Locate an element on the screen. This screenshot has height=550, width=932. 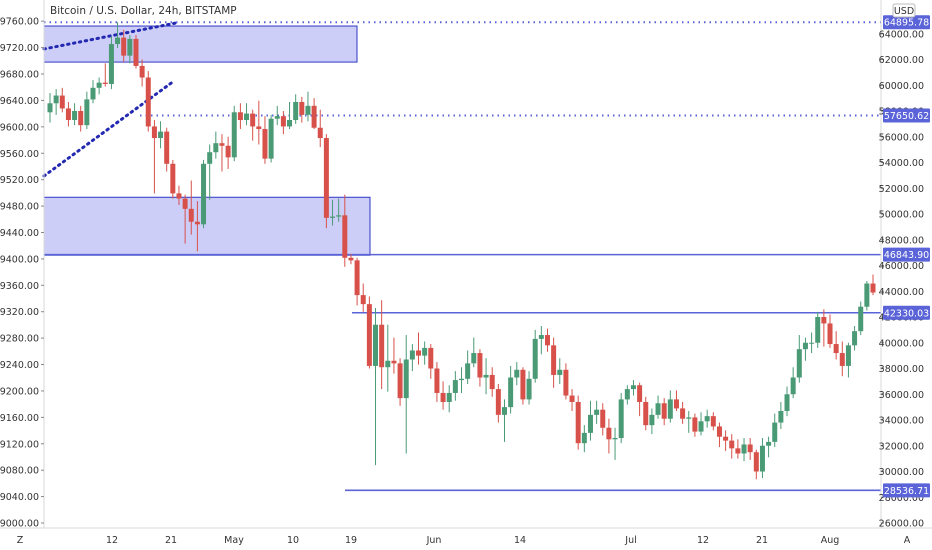
right-tick-label: 48000.00 is located at coordinates (901, 240).